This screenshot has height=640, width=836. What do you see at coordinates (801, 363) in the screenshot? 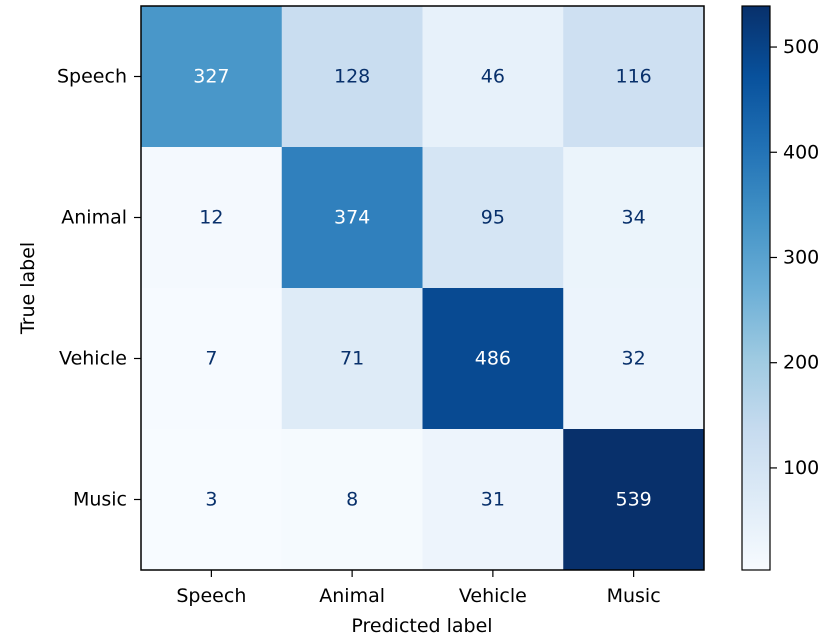
I see `colorbar-tick-label: 200` at bounding box center [801, 363].